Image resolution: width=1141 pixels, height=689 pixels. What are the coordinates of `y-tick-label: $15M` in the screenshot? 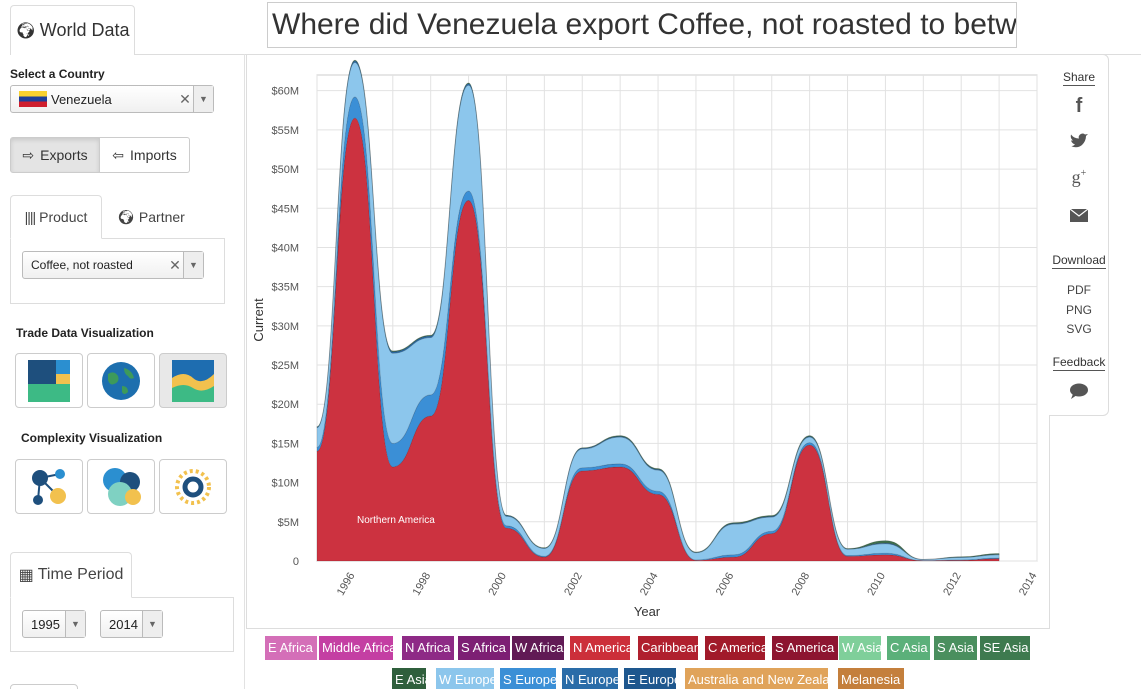 It's located at (285, 444).